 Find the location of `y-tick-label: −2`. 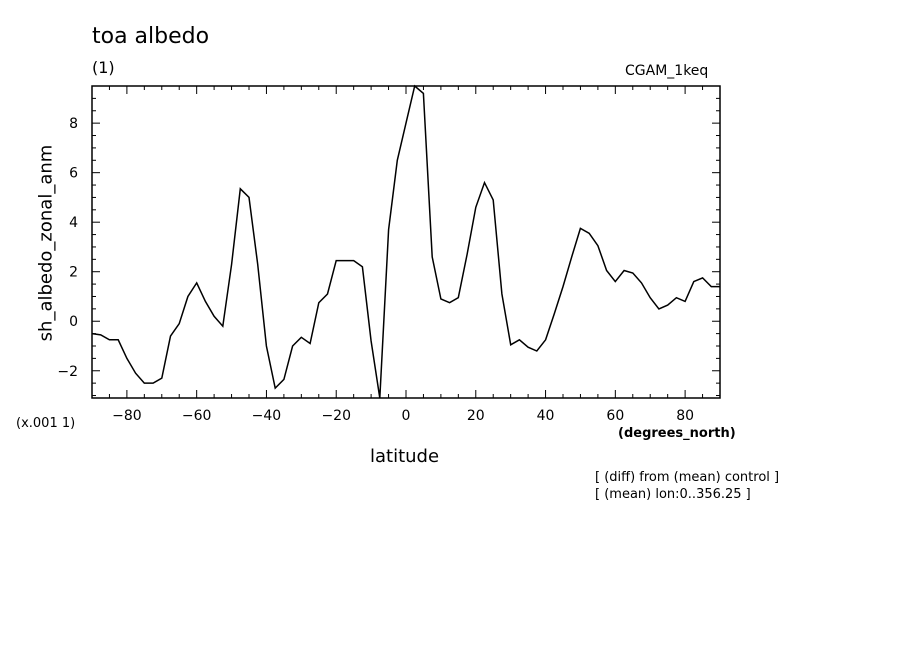

y-tick-label: −2 is located at coordinates (67, 372).